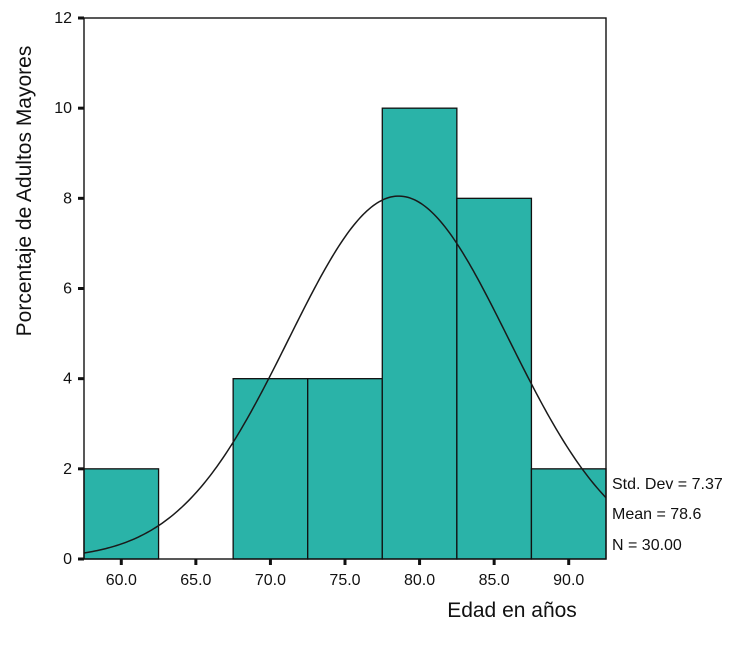  I want to click on stat-mean: Mean = 78.6, so click(657, 514).